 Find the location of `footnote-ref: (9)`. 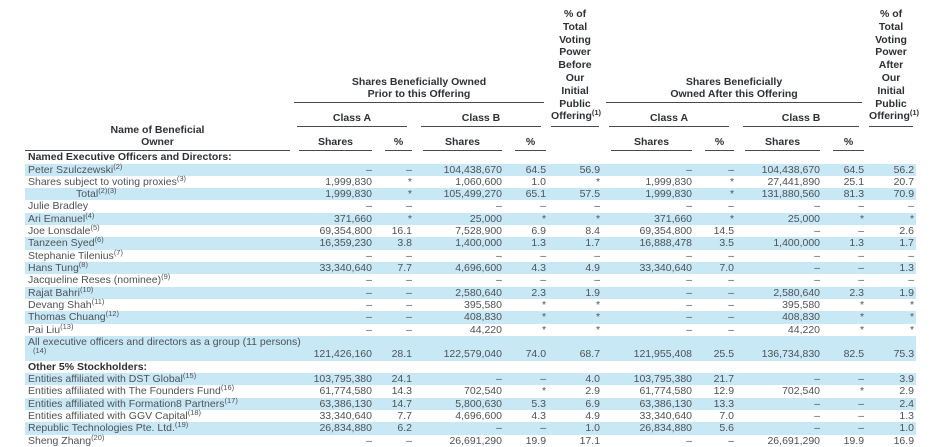

footnote-ref: (9) is located at coordinates (166, 277).